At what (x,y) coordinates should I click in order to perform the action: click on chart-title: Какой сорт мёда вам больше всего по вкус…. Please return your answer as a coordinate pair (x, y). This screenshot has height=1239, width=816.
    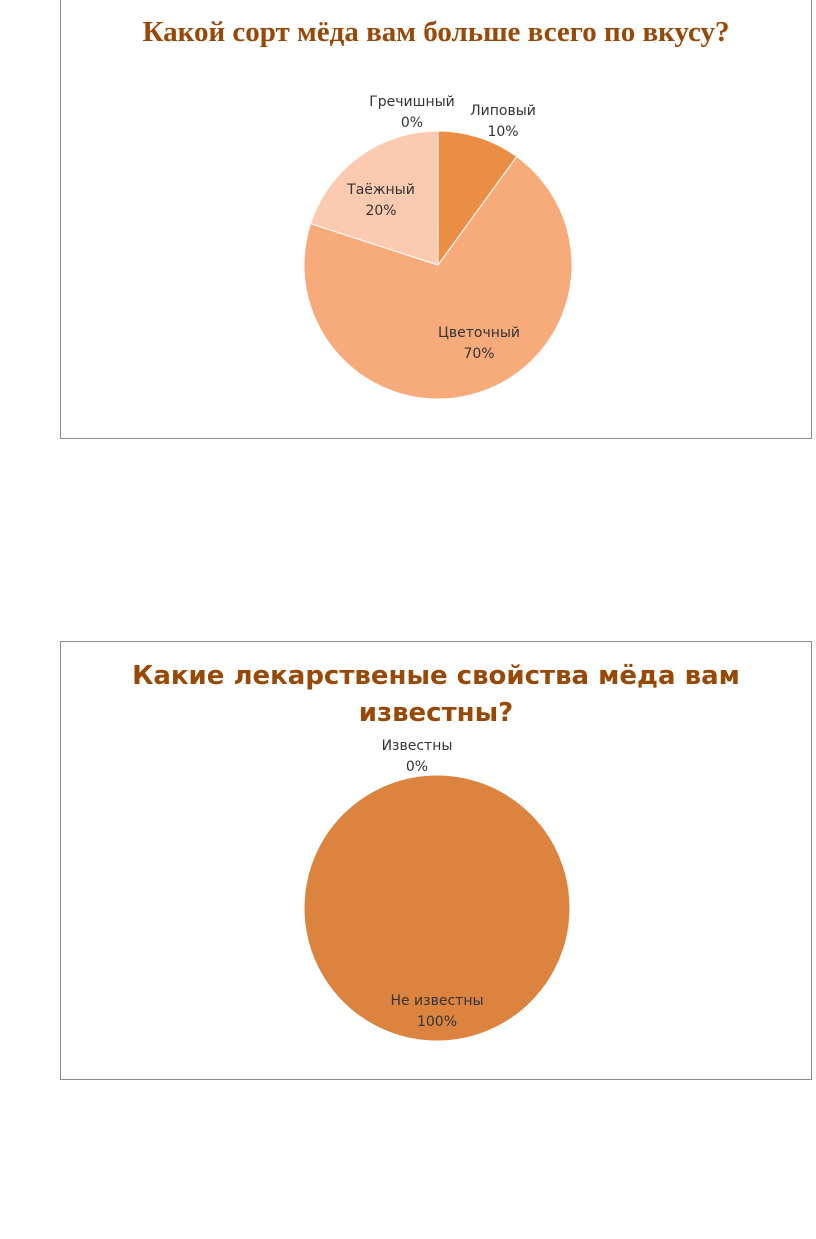
    Looking at the image, I should click on (436, 32).